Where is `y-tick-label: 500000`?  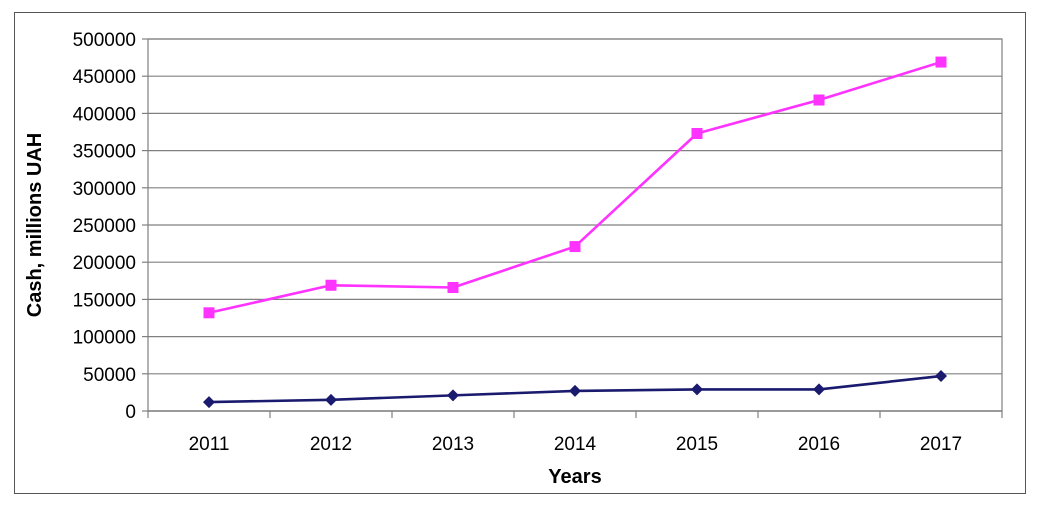 y-tick-label: 500000 is located at coordinates (104, 40).